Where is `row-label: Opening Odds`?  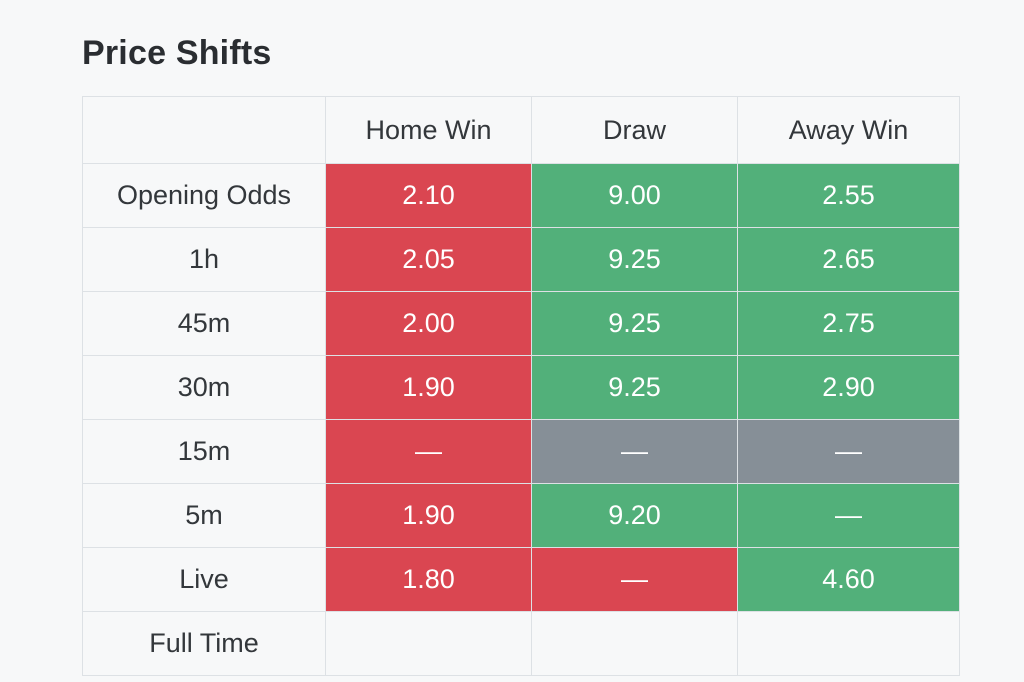
row-label: Opening Odds is located at coordinates (204, 195).